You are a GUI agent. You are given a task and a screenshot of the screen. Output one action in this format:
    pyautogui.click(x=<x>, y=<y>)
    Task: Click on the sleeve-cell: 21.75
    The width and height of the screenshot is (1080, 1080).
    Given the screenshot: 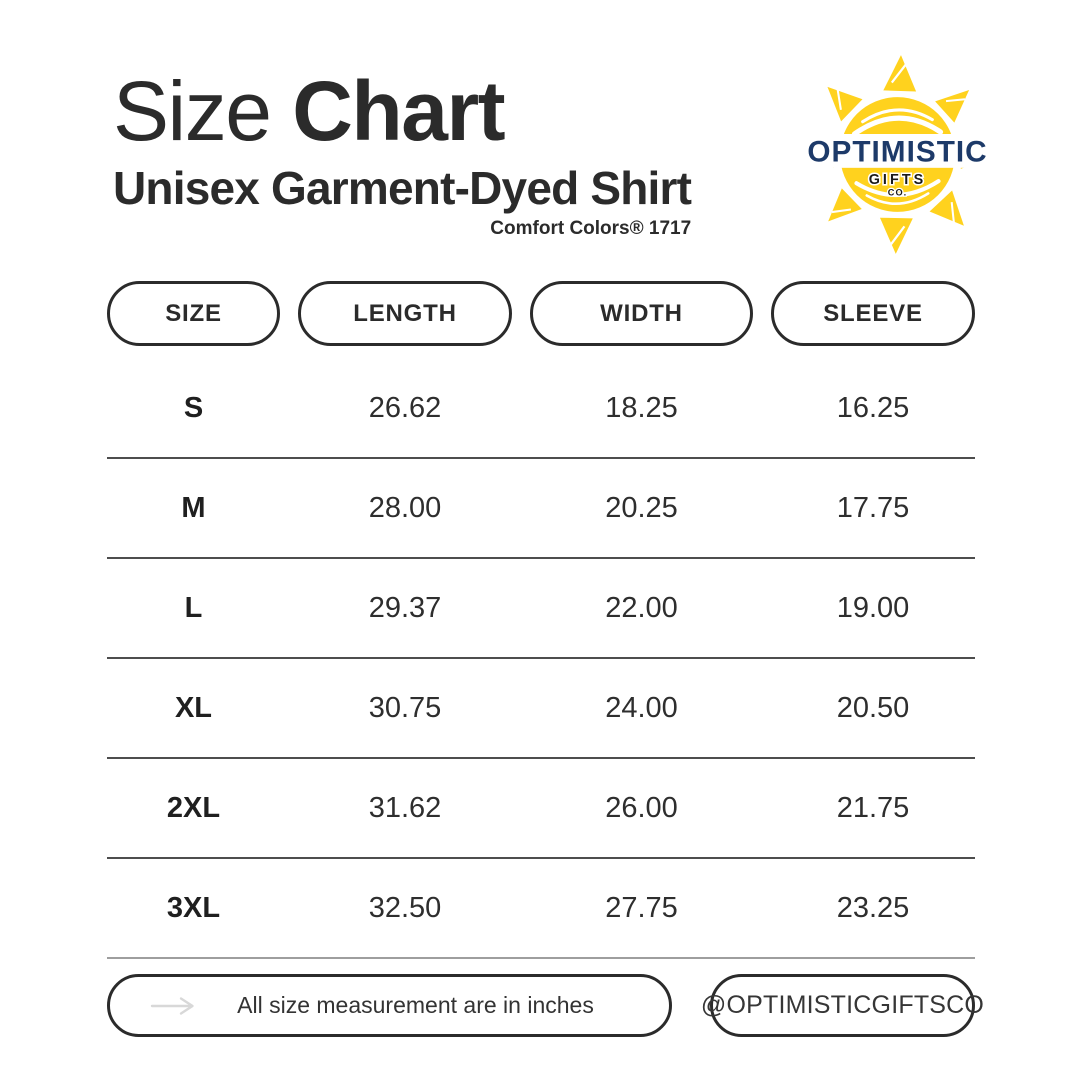 What is the action you would take?
    pyautogui.click(x=873, y=807)
    